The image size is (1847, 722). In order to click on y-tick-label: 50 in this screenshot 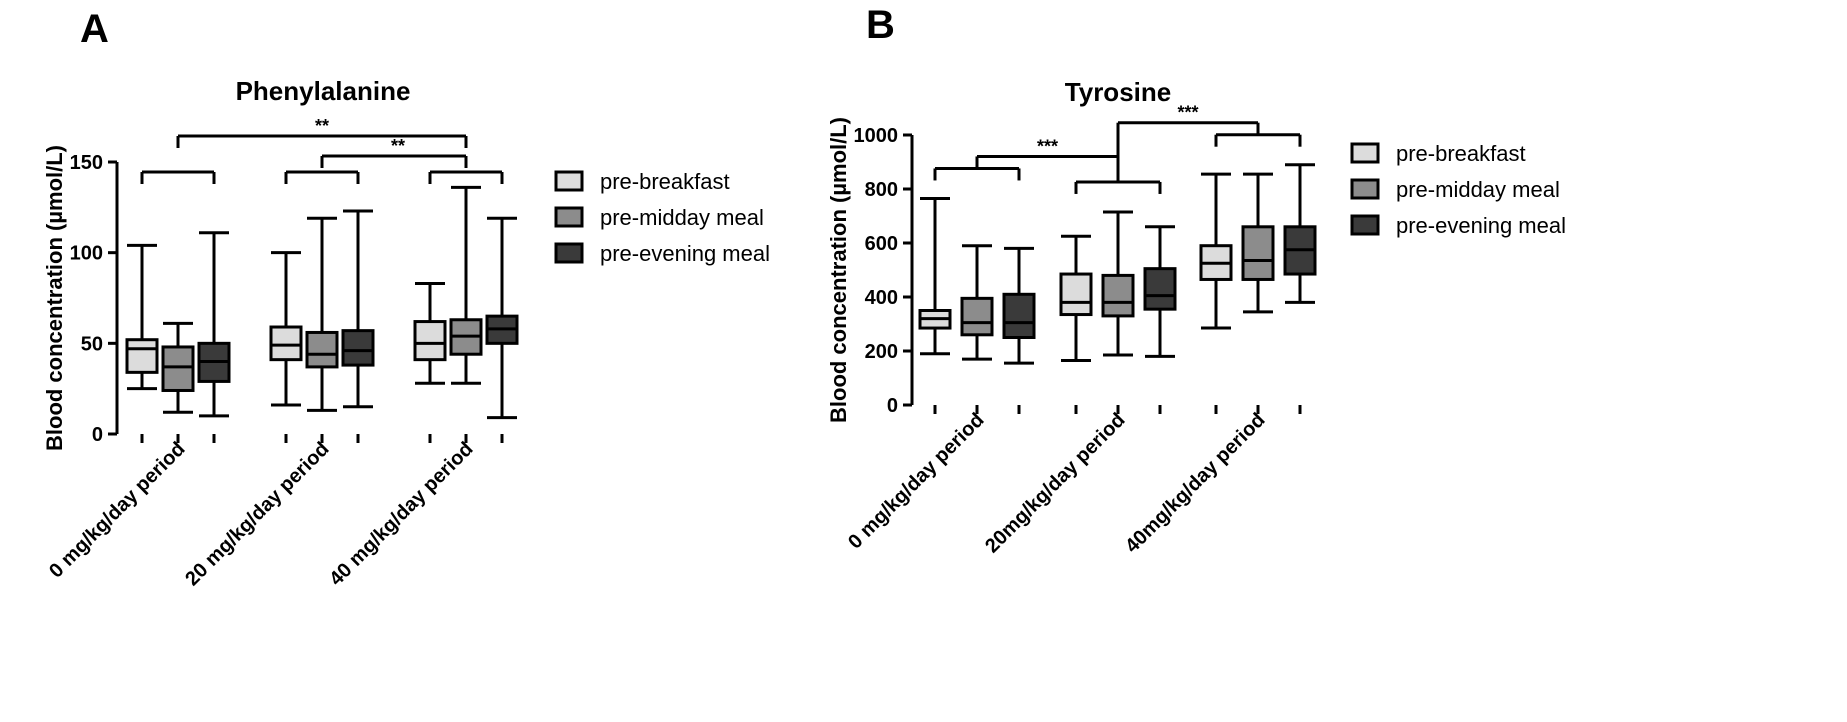, I will do `click(92, 344)`.